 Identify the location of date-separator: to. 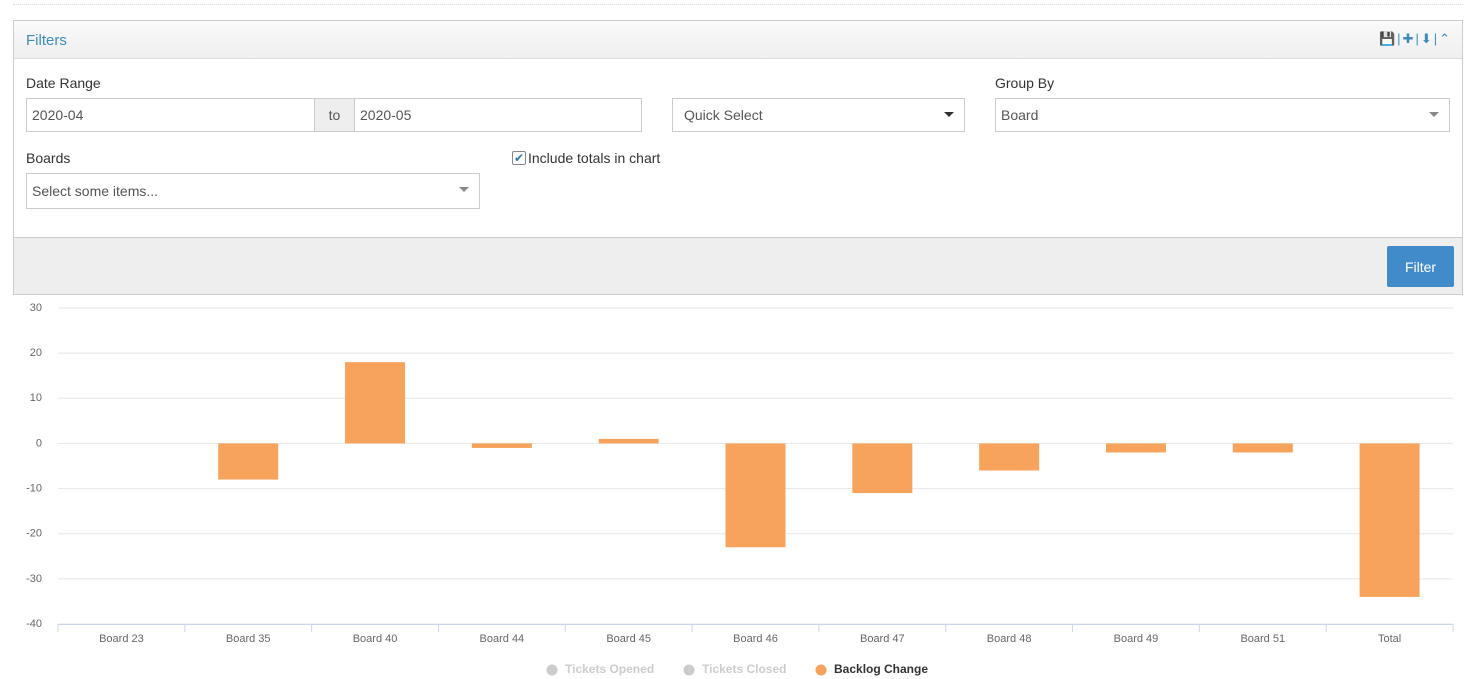
(334, 115).